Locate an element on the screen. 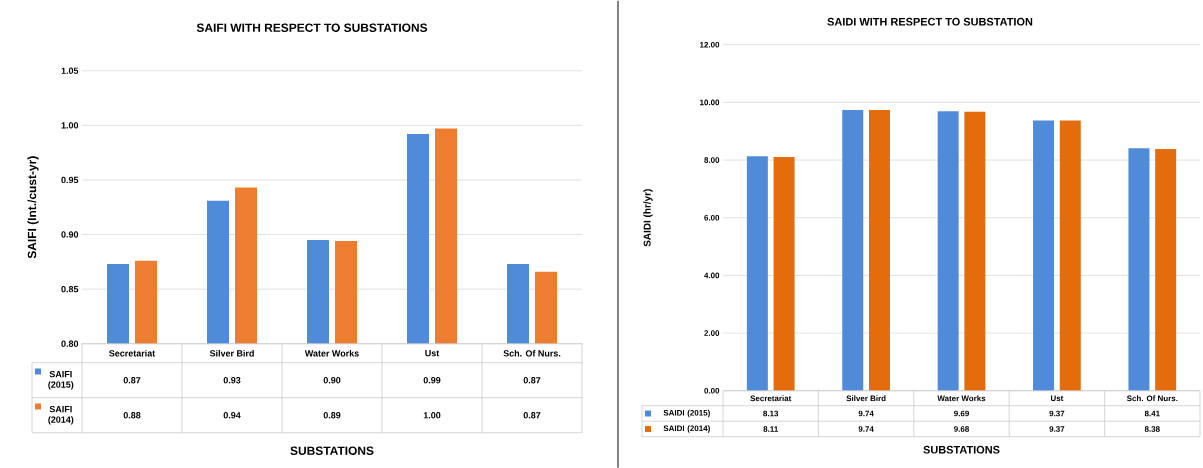 This screenshot has width=1203, height=468. legend-label: SAIFI (2014) is located at coordinates (61, 415).